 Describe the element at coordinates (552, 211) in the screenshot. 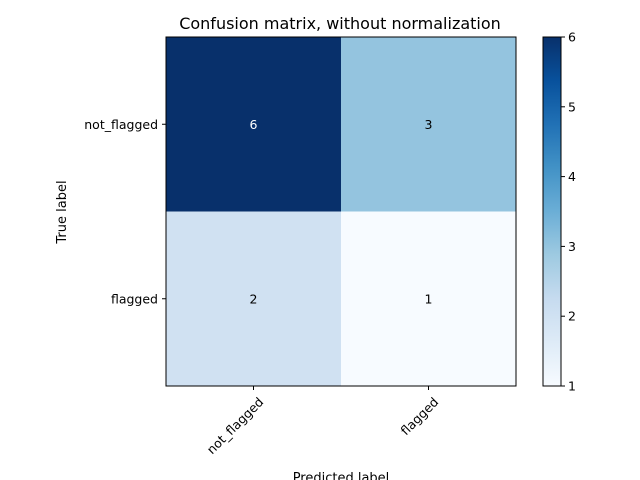

I see `colorbar` at that location.